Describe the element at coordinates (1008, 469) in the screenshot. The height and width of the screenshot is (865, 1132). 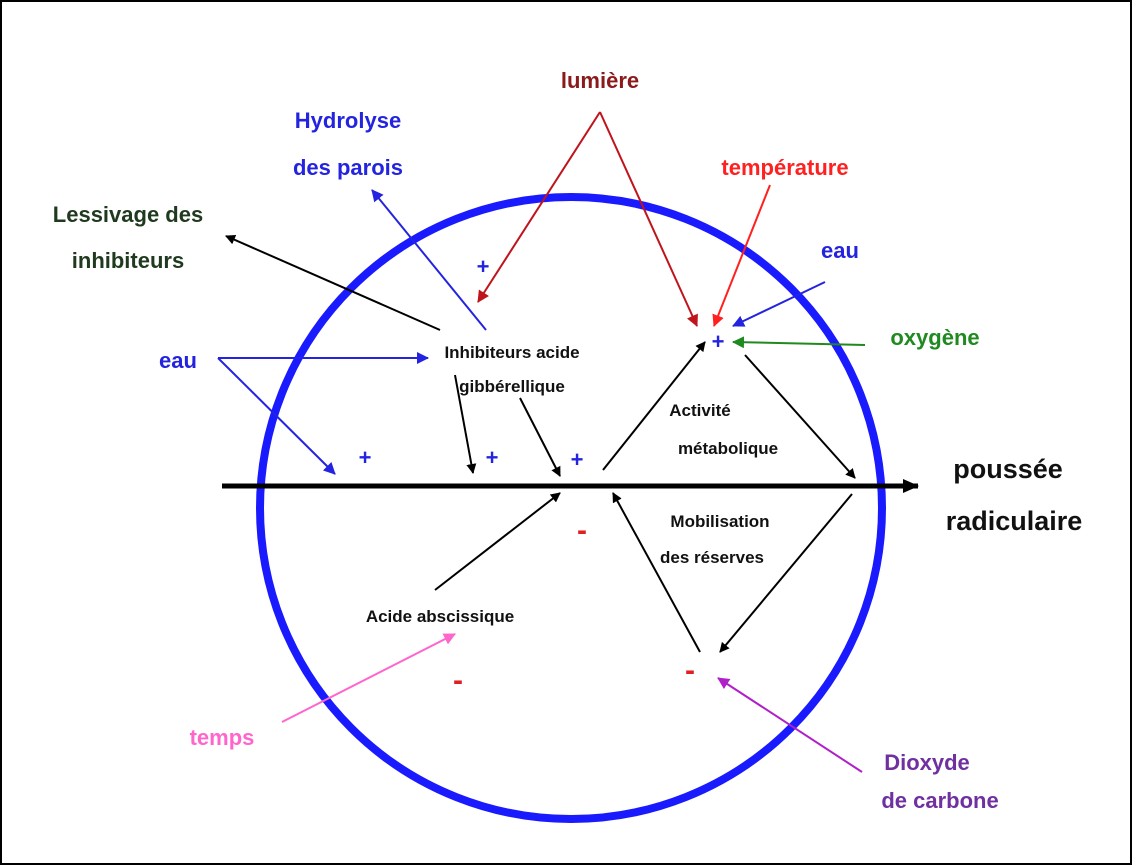
I see `label: poussée` at that location.